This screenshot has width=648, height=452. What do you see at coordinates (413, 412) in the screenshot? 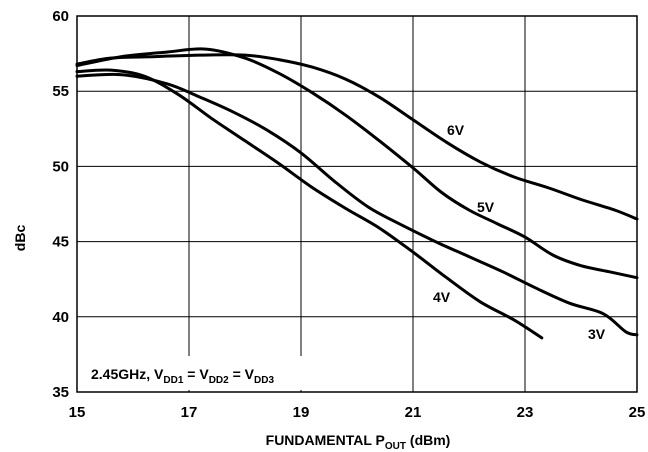
I see `x-tick-label: 21` at bounding box center [413, 412].